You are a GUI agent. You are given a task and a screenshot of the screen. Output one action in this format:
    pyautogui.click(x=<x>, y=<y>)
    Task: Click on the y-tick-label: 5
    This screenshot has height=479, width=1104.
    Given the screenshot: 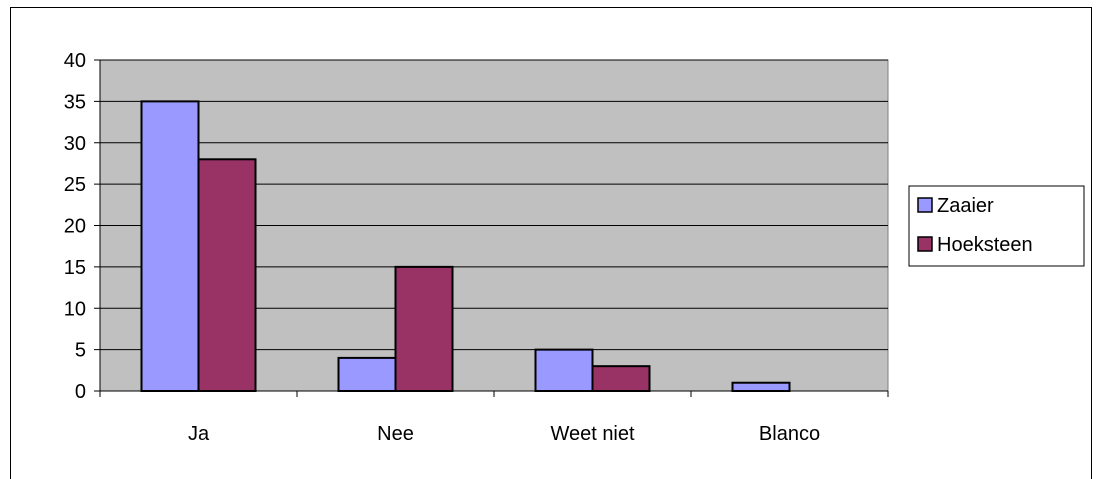 What is the action you would take?
    pyautogui.click(x=80, y=351)
    